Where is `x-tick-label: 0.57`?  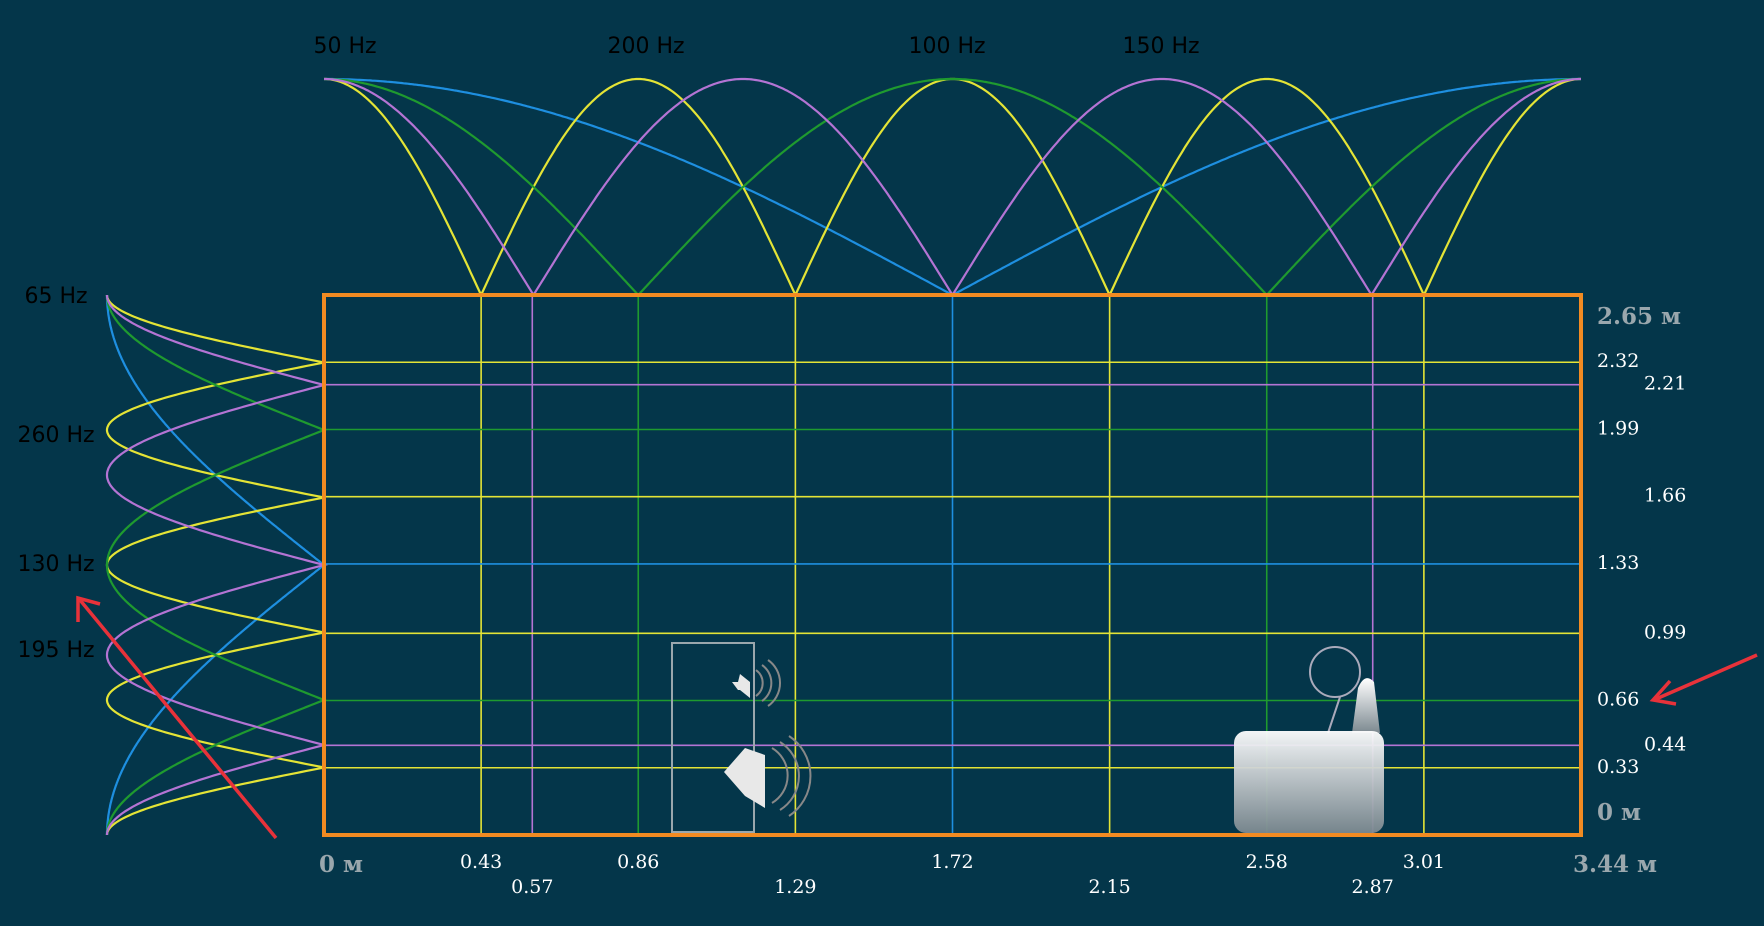 x-tick-label: 0.57 is located at coordinates (532, 887).